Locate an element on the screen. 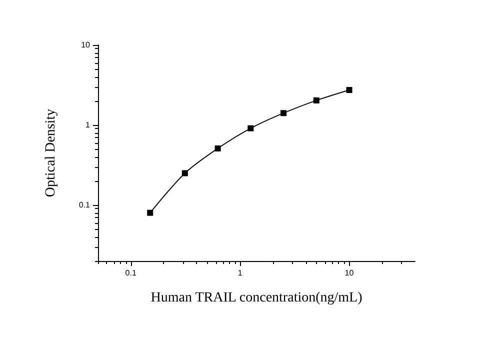 Image resolution: width=498 pixels, height=349 pixels. y-tick-label: 0.1 is located at coordinates (84, 205).